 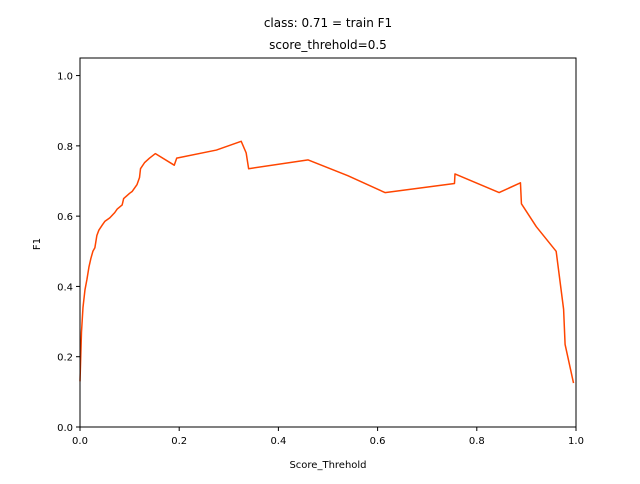 I want to click on y-tick-label: 0.8, so click(x=65, y=147).